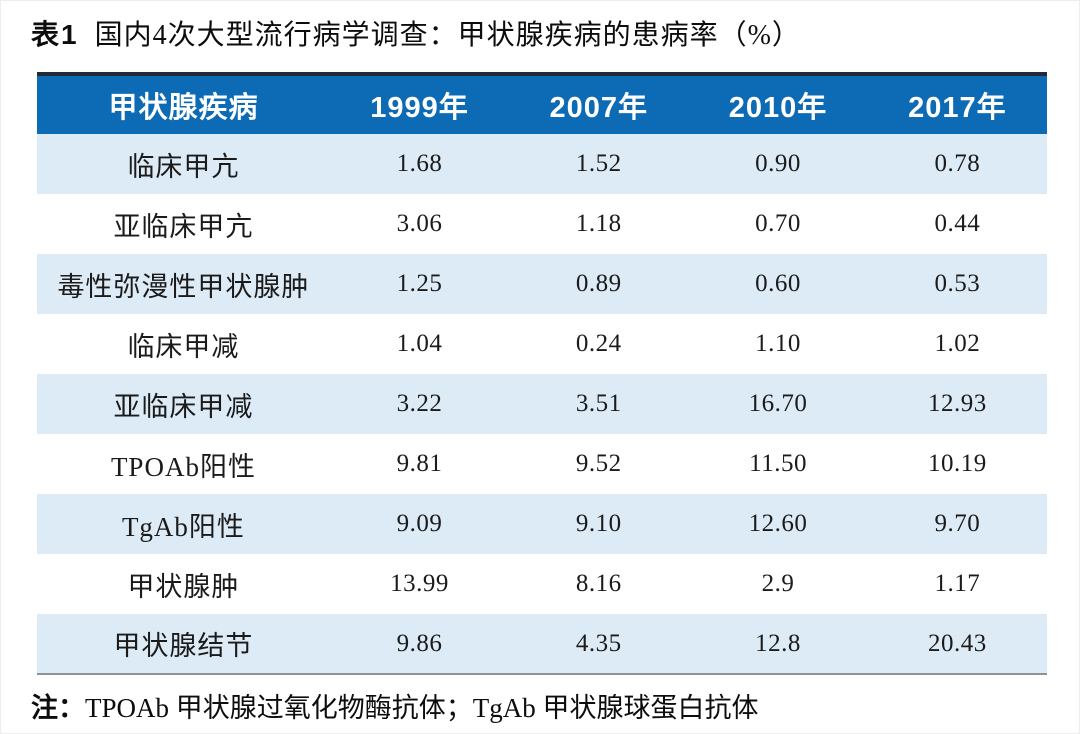 Image resolution: width=1080 pixels, height=734 pixels. Describe the element at coordinates (542, 584) in the screenshot. I see `table-row: 甲状腺肿 13.99 8.16 2.9 1.17` at that location.